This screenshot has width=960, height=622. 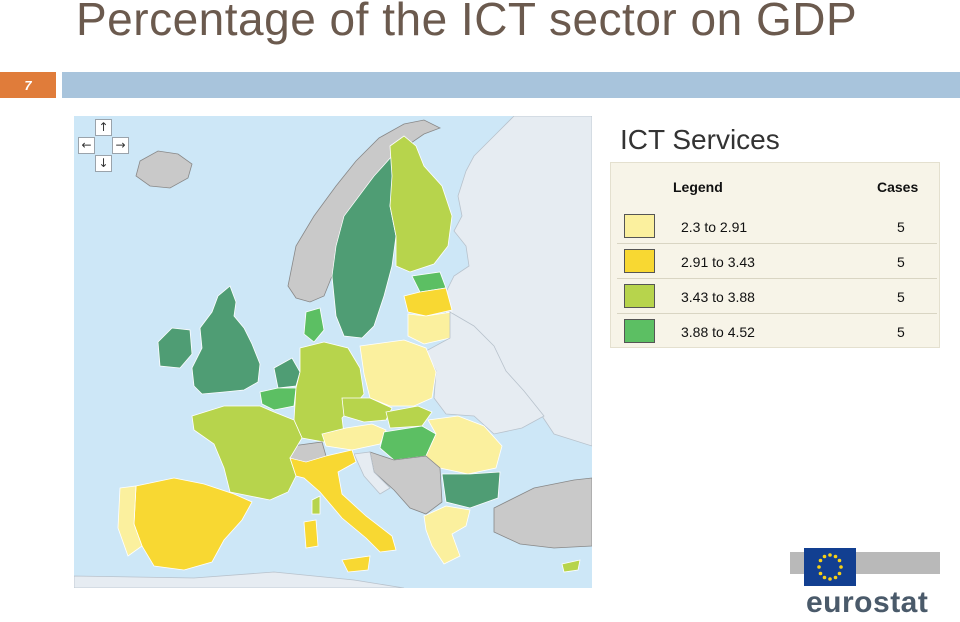 What do you see at coordinates (372, 473) in the screenshot?
I see `region-croatia` at bounding box center [372, 473].